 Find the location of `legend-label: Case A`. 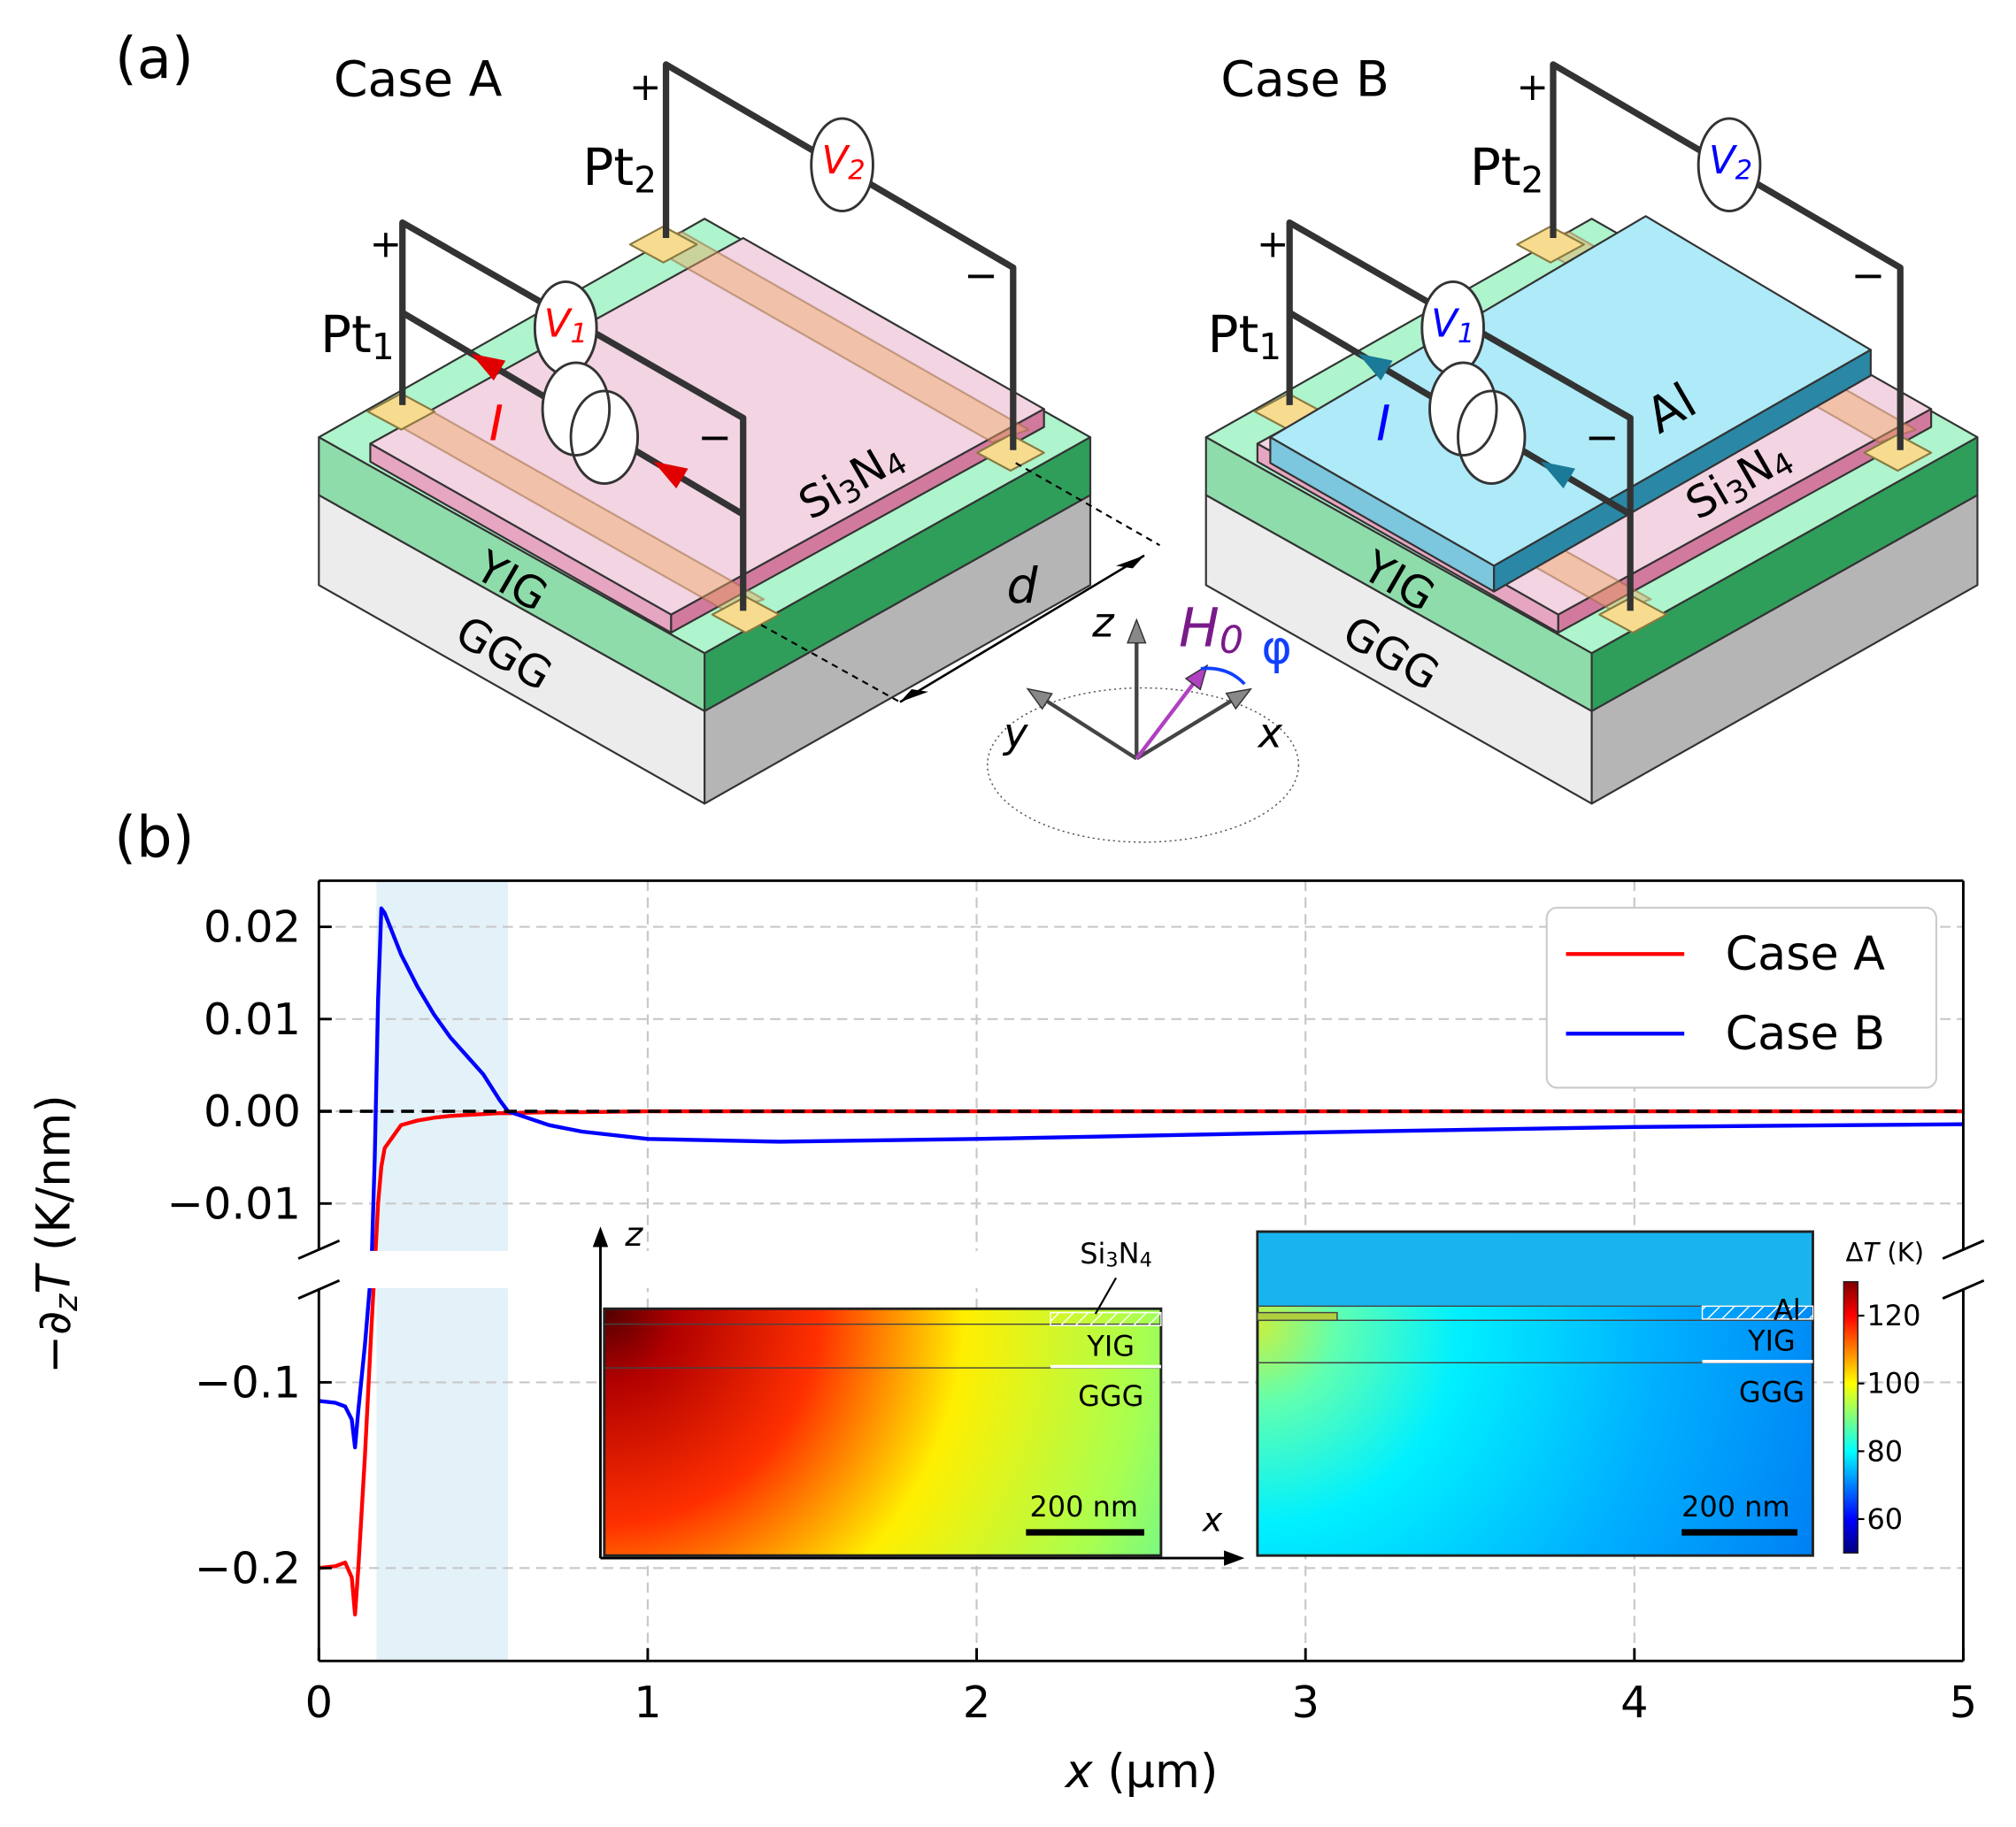

legend-label: Case A is located at coordinates (1806, 954).